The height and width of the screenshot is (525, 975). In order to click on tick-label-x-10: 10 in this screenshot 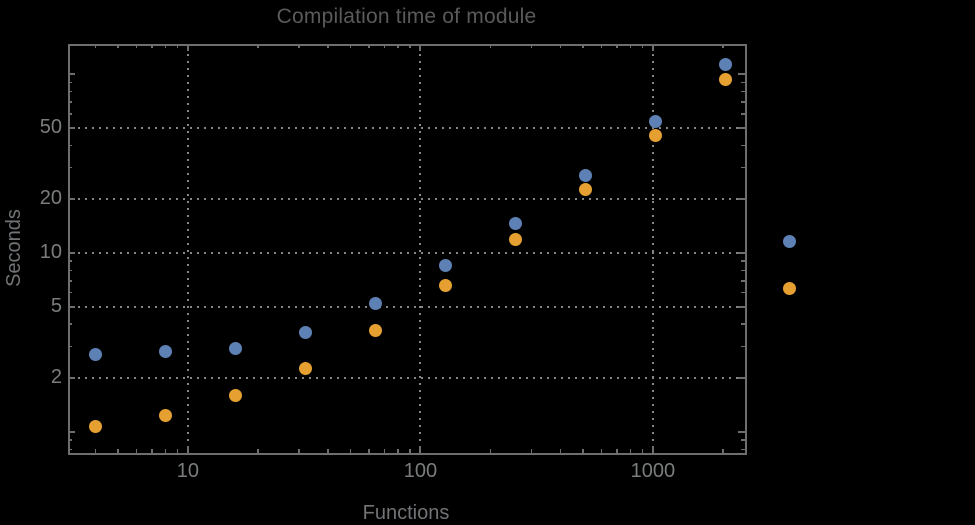, I will do `click(188, 471)`.